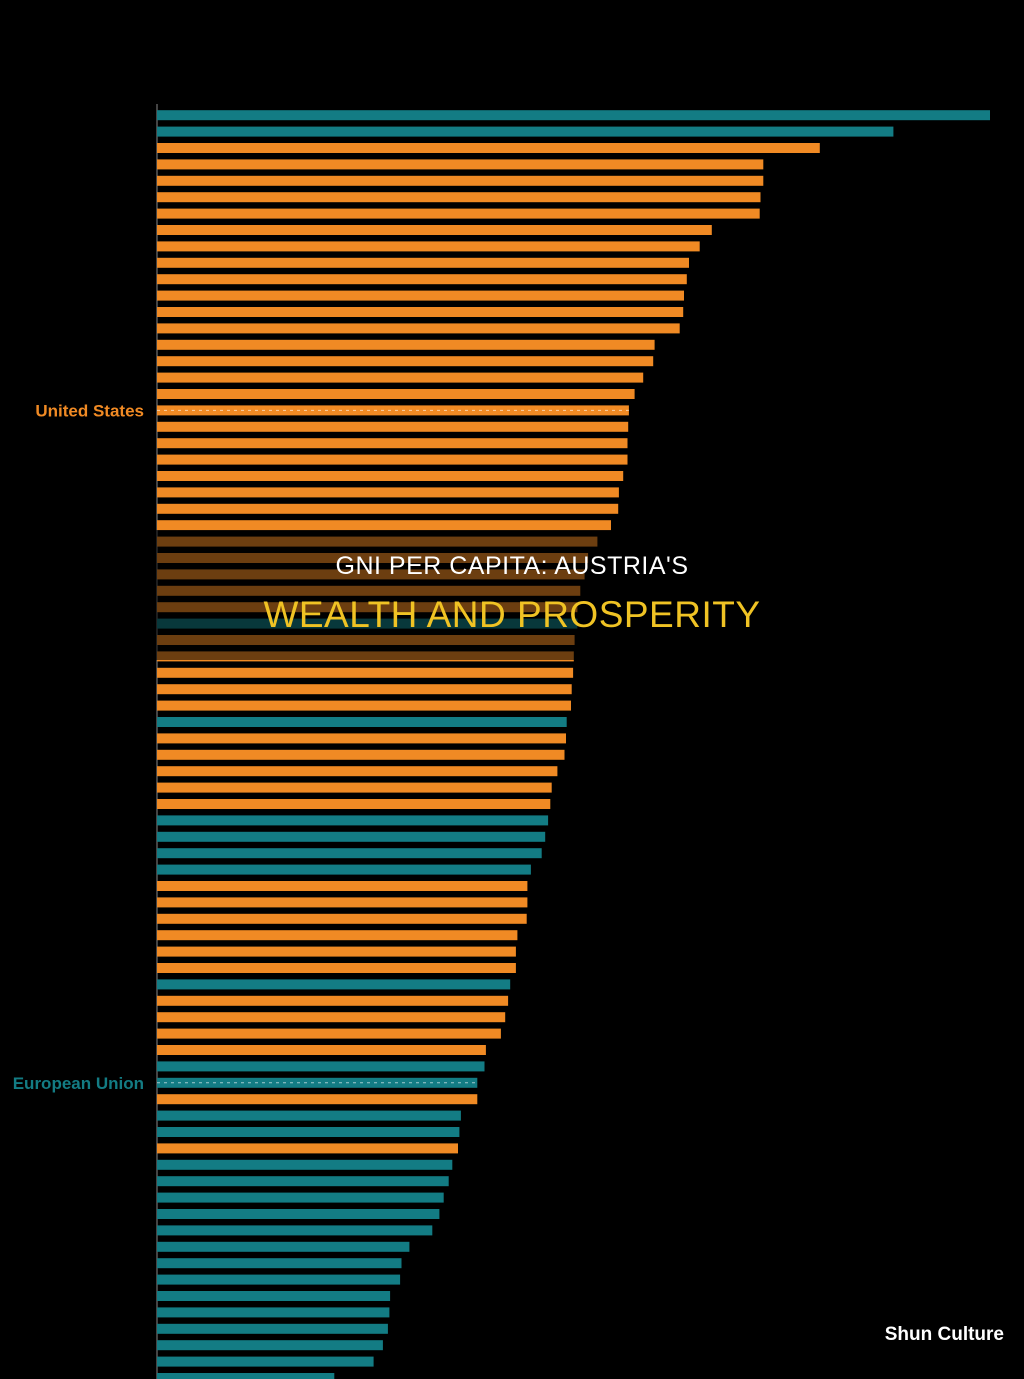  I want to click on category-label: Portugal, so click(109, 1263).